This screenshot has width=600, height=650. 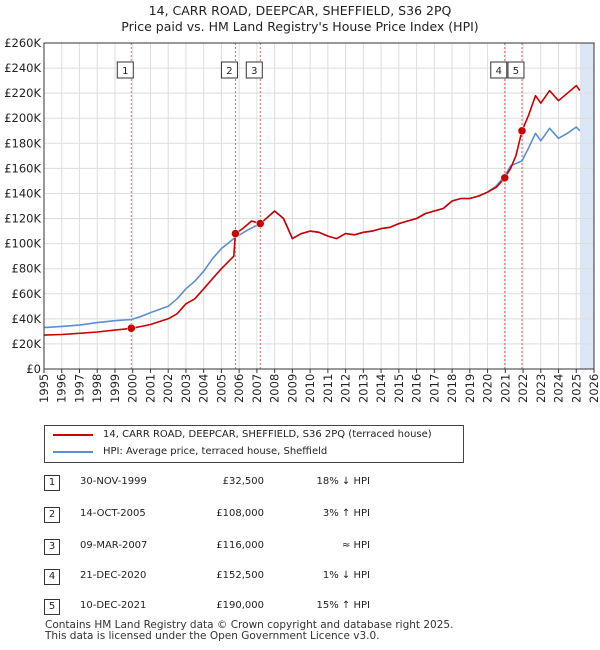 What do you see at coordinates (27, 344) in the screenshot?
I see `y-tick-label: £20K` at bounding box center [27, 344].